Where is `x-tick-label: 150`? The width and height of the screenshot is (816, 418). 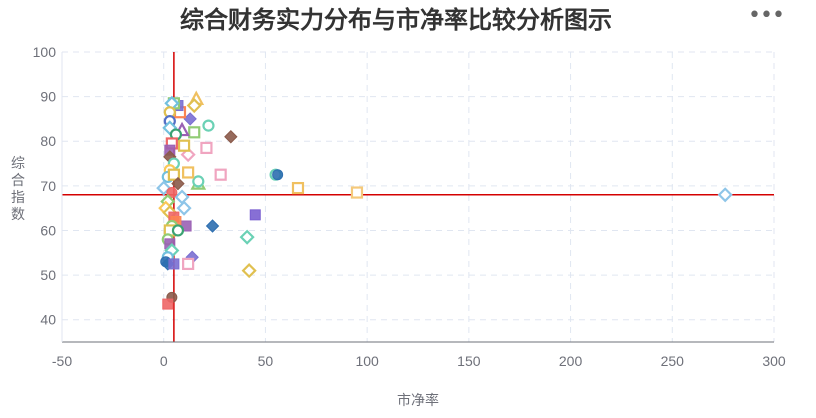
x-tick-label: 150 is located at coordinates (469, 361).